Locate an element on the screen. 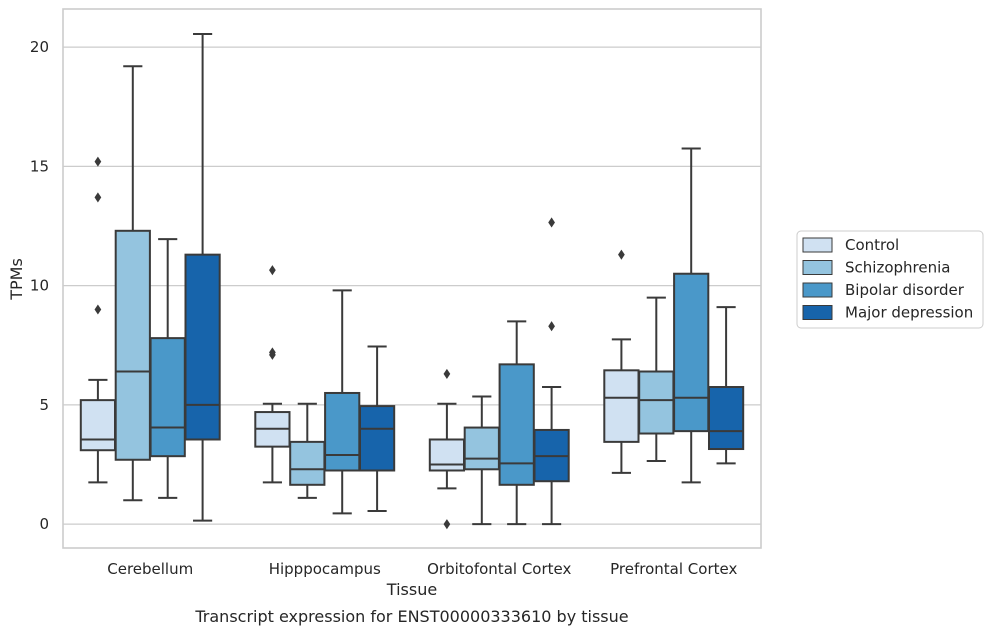  legend-label: Schizophrenia is located at coordinates (897, 268).